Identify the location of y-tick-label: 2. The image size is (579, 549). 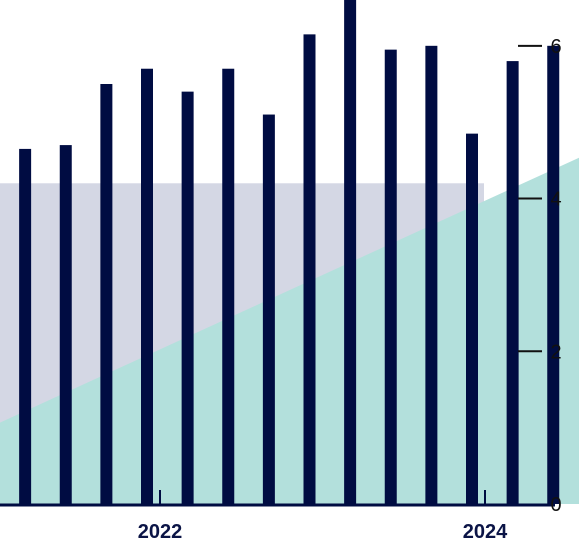
(555, 352).